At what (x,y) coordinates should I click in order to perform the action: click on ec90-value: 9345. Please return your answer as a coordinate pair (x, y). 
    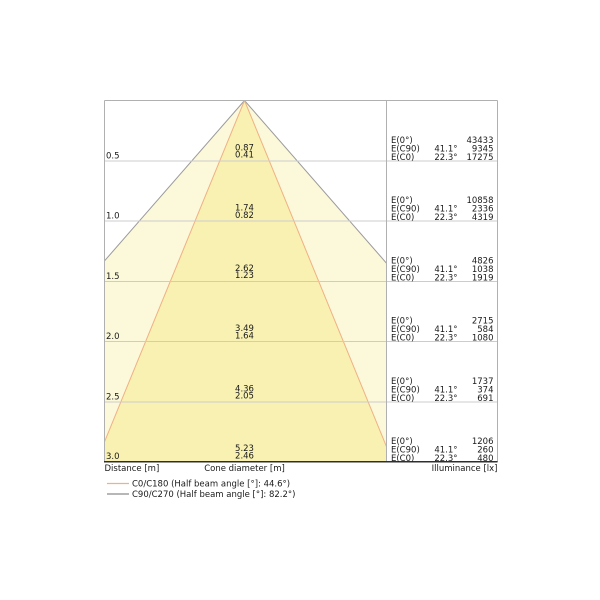
    Looking at the image, I should click on (483, 149).